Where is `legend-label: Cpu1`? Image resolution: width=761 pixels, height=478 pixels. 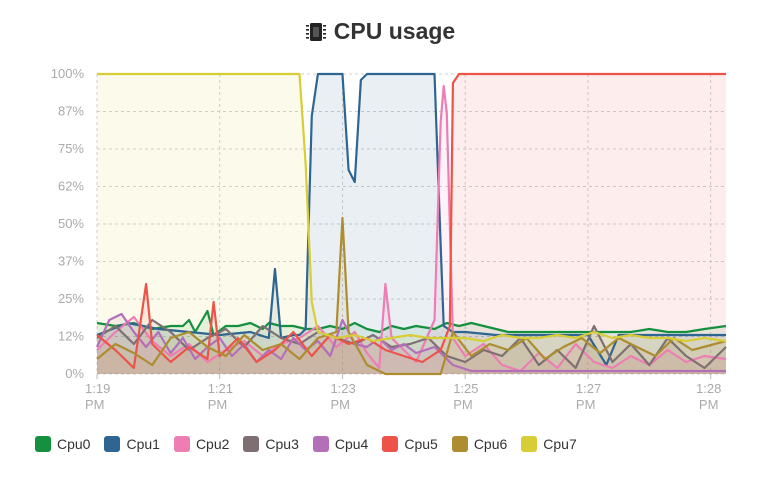
legend-label: Cpu1 is located at coordinates (143, 444).